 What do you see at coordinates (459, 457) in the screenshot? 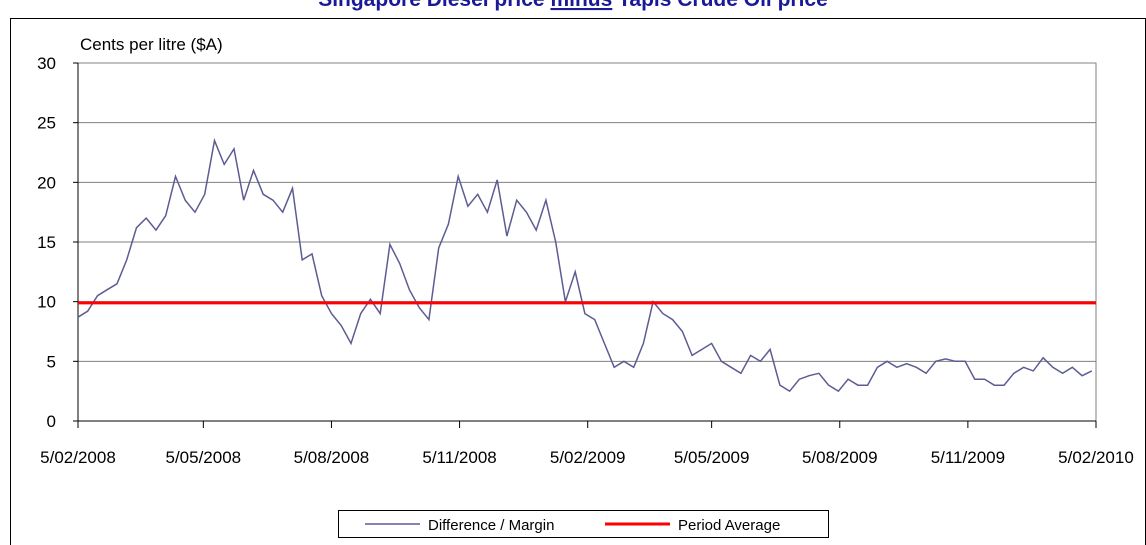
I see `x-tick-label: 5/11/2008` at bounding box center [459, 457].